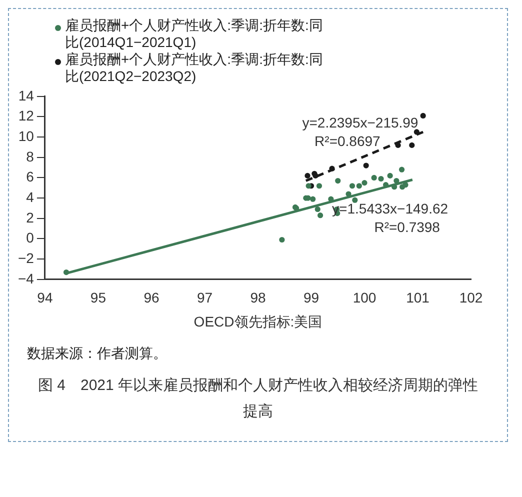  What do you see at coordinates (30, 217) in the screenshot?
I see `y-tick-label: 2` at bounding box center [30, 217].